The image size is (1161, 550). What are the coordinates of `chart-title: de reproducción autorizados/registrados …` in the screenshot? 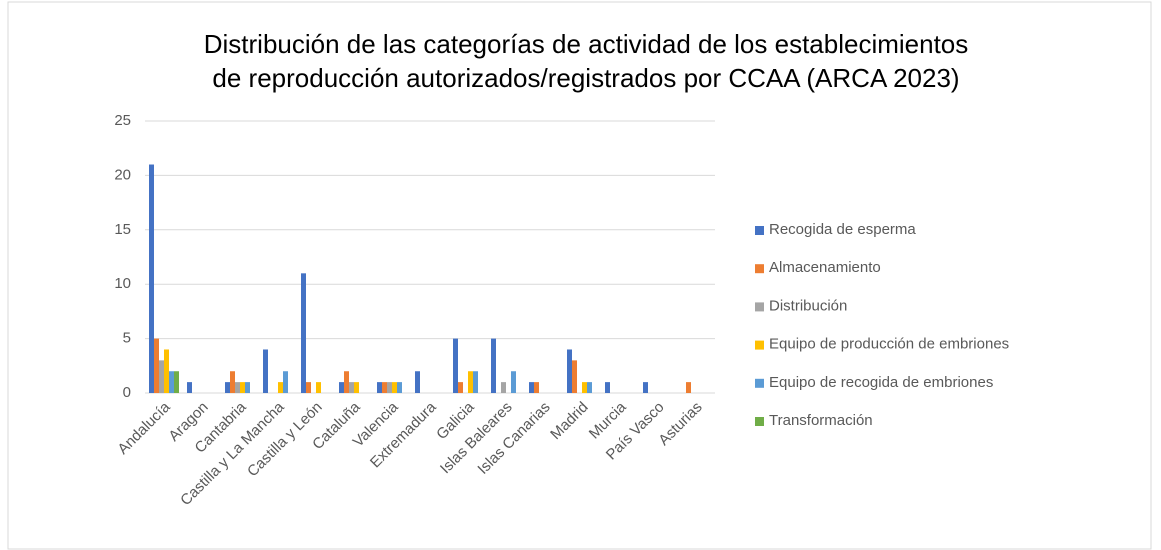 It's located at (585, 78).